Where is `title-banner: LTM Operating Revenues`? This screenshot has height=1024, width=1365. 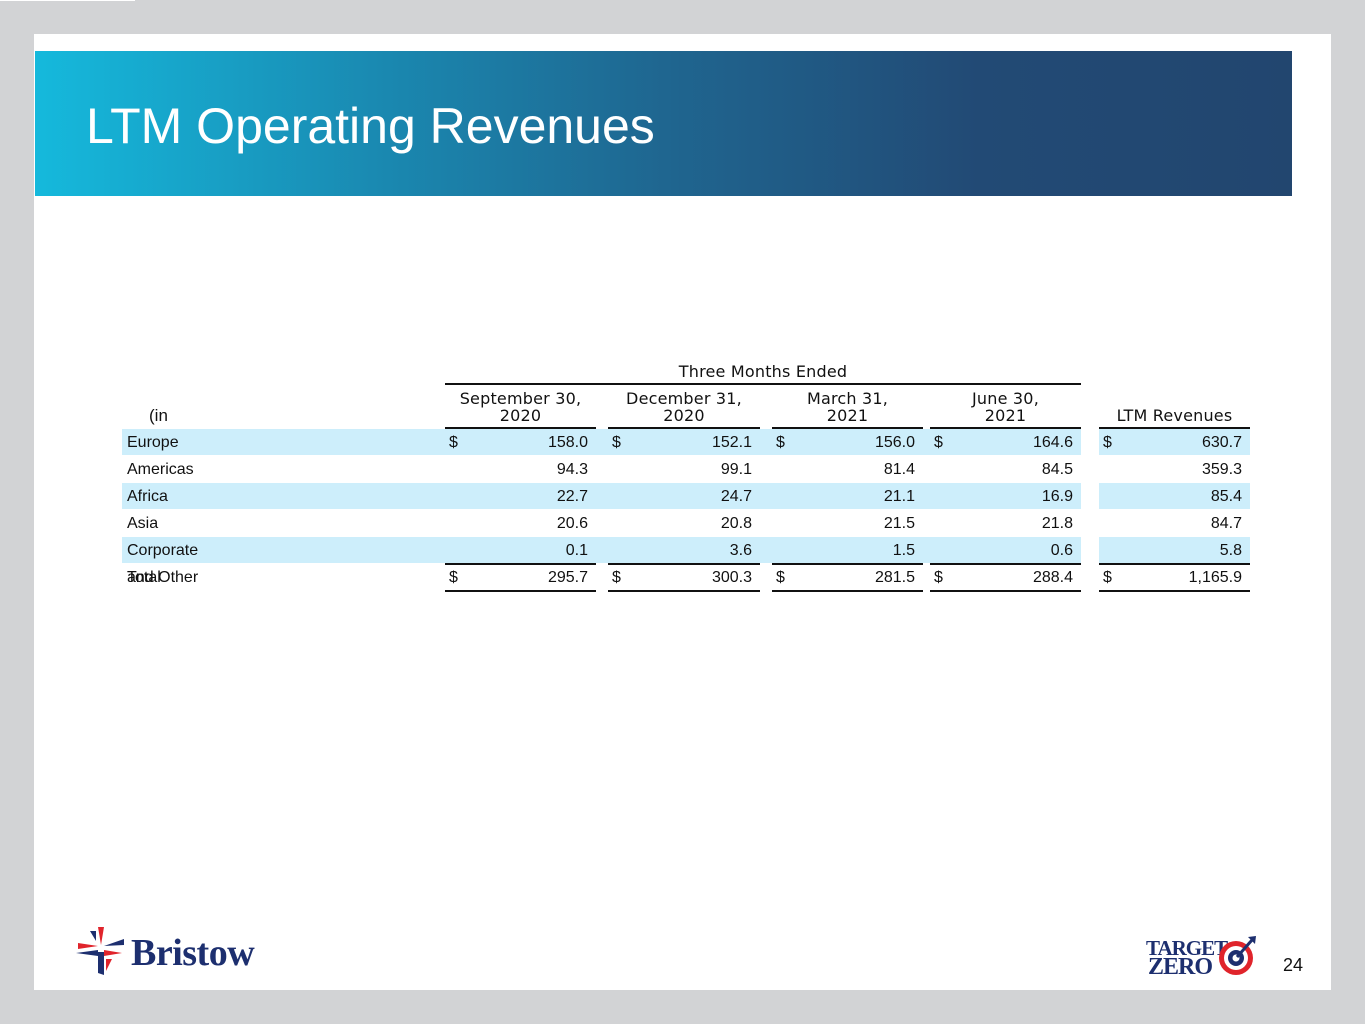 title-banner: LTM Operating Revenues is located at coordinates (663, 123).